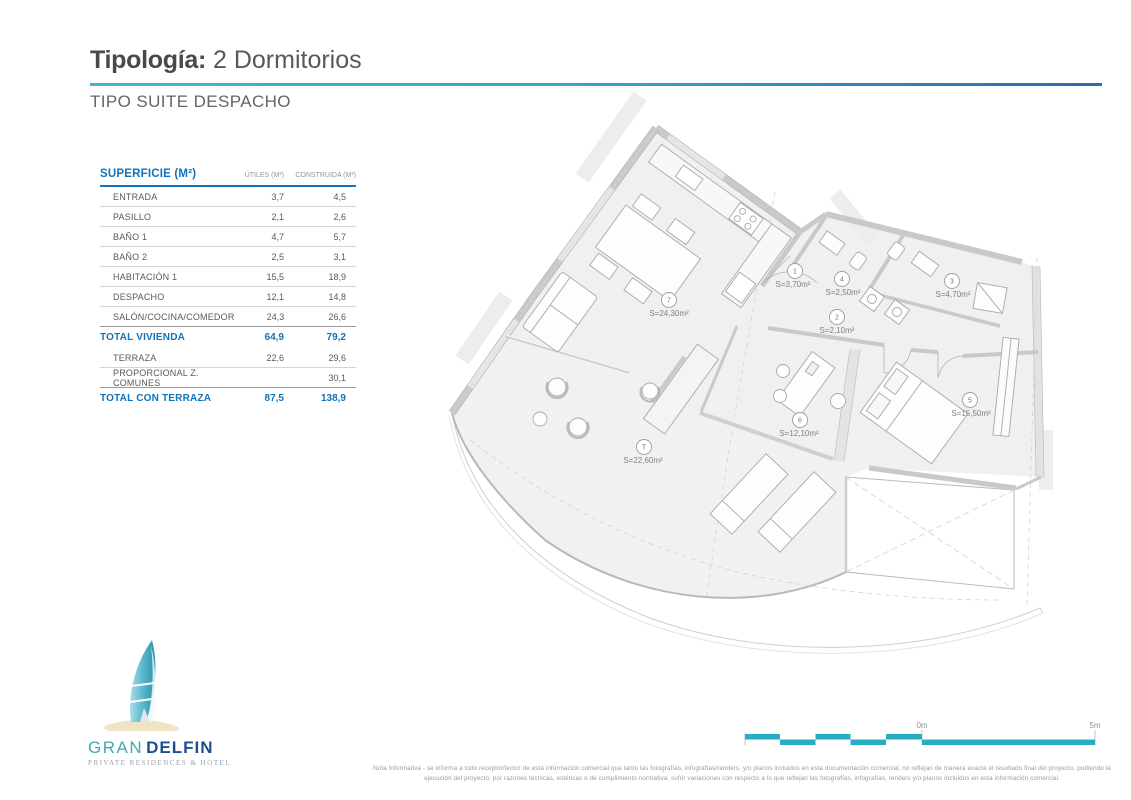 This screenshot has width=1131, height=800. What do you see at coordinates (649, 505) in the screenshot?
I see `terrace-railing` at bounding box center [649, 505].